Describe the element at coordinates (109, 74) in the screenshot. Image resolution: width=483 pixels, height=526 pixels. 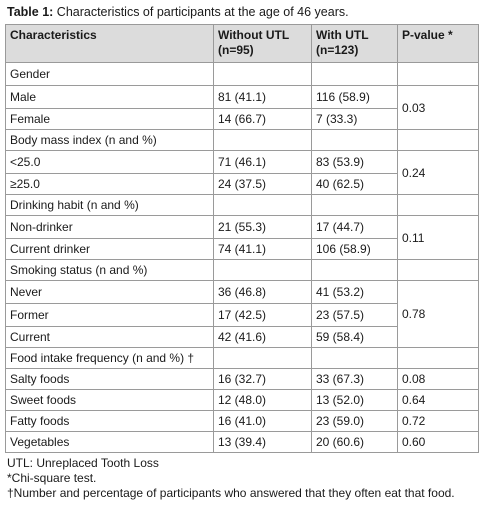
I see `group-label: Gender` at that location.